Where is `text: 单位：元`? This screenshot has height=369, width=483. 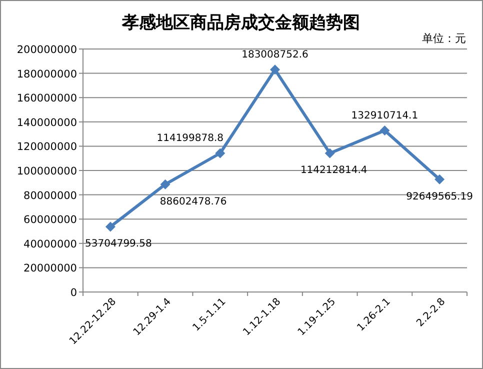 text: 单位：元 is located at coordinates (444, 38).